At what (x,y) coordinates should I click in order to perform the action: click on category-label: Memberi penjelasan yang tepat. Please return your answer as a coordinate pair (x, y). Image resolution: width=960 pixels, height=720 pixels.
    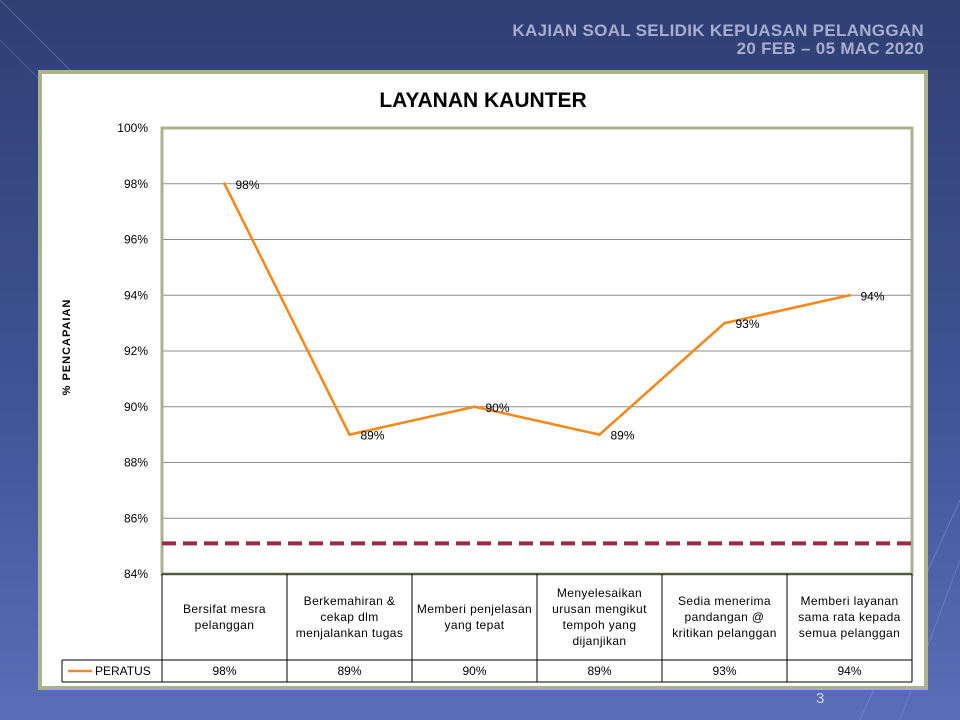
    Looking at the image, I should click on (474, 617).